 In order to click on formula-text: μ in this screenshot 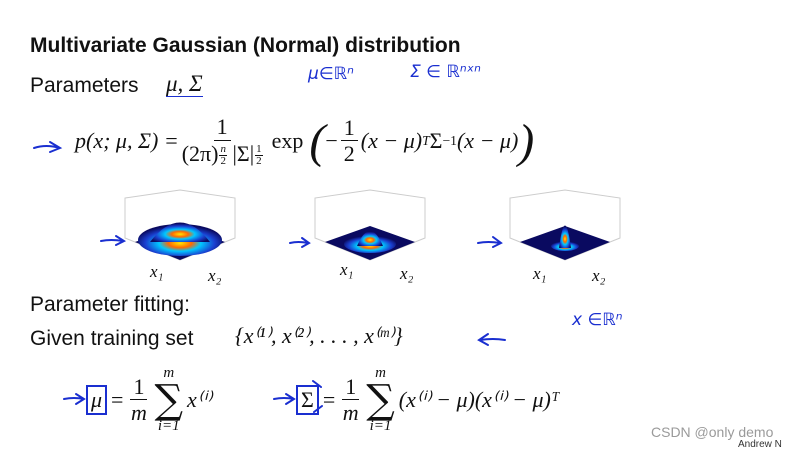, I will do `click(97, 400)`.